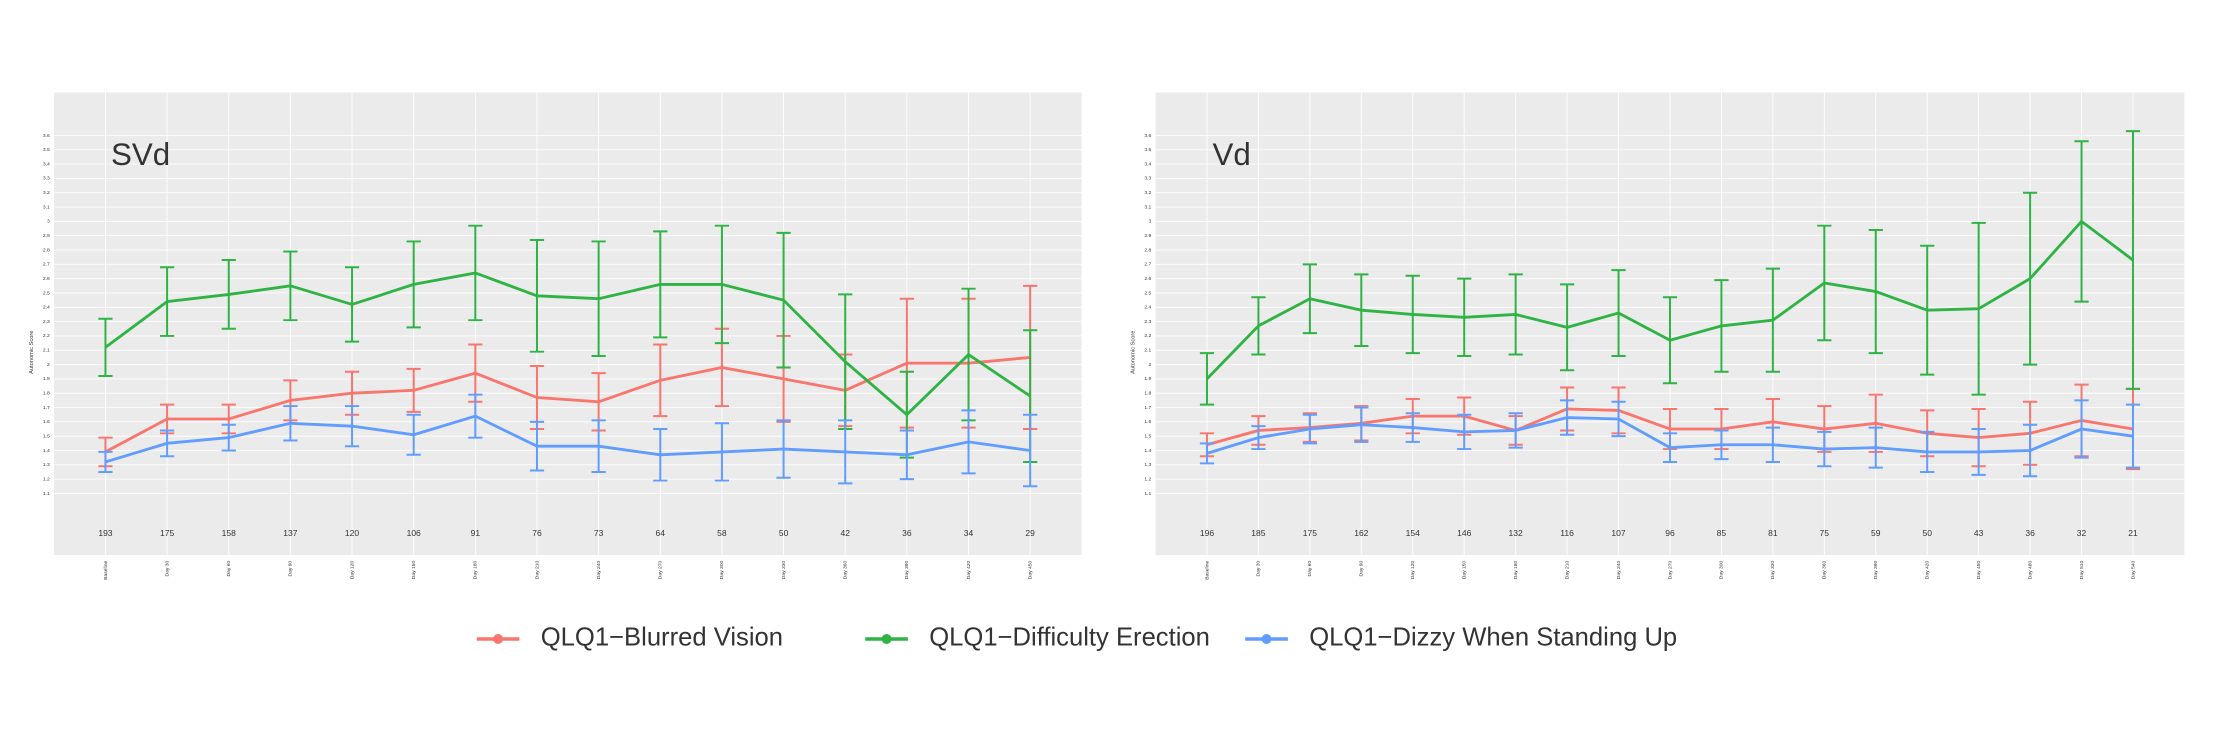  Describe the element at coordinates (1147, 179) in the screenshot. I see `y-tick-label: 3.3` at that location.